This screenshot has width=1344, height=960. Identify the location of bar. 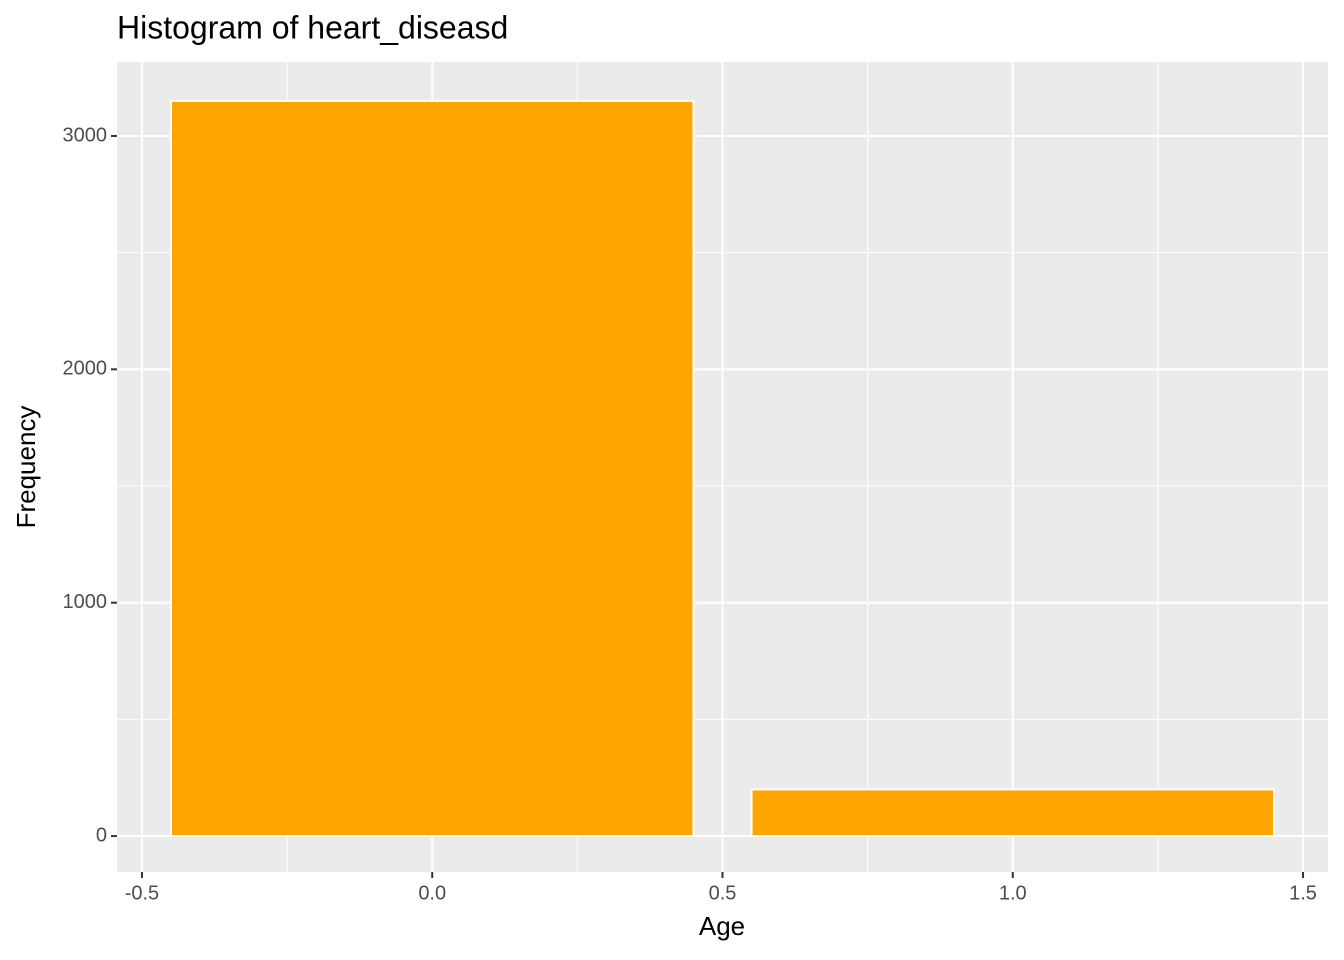
(1013, 813).